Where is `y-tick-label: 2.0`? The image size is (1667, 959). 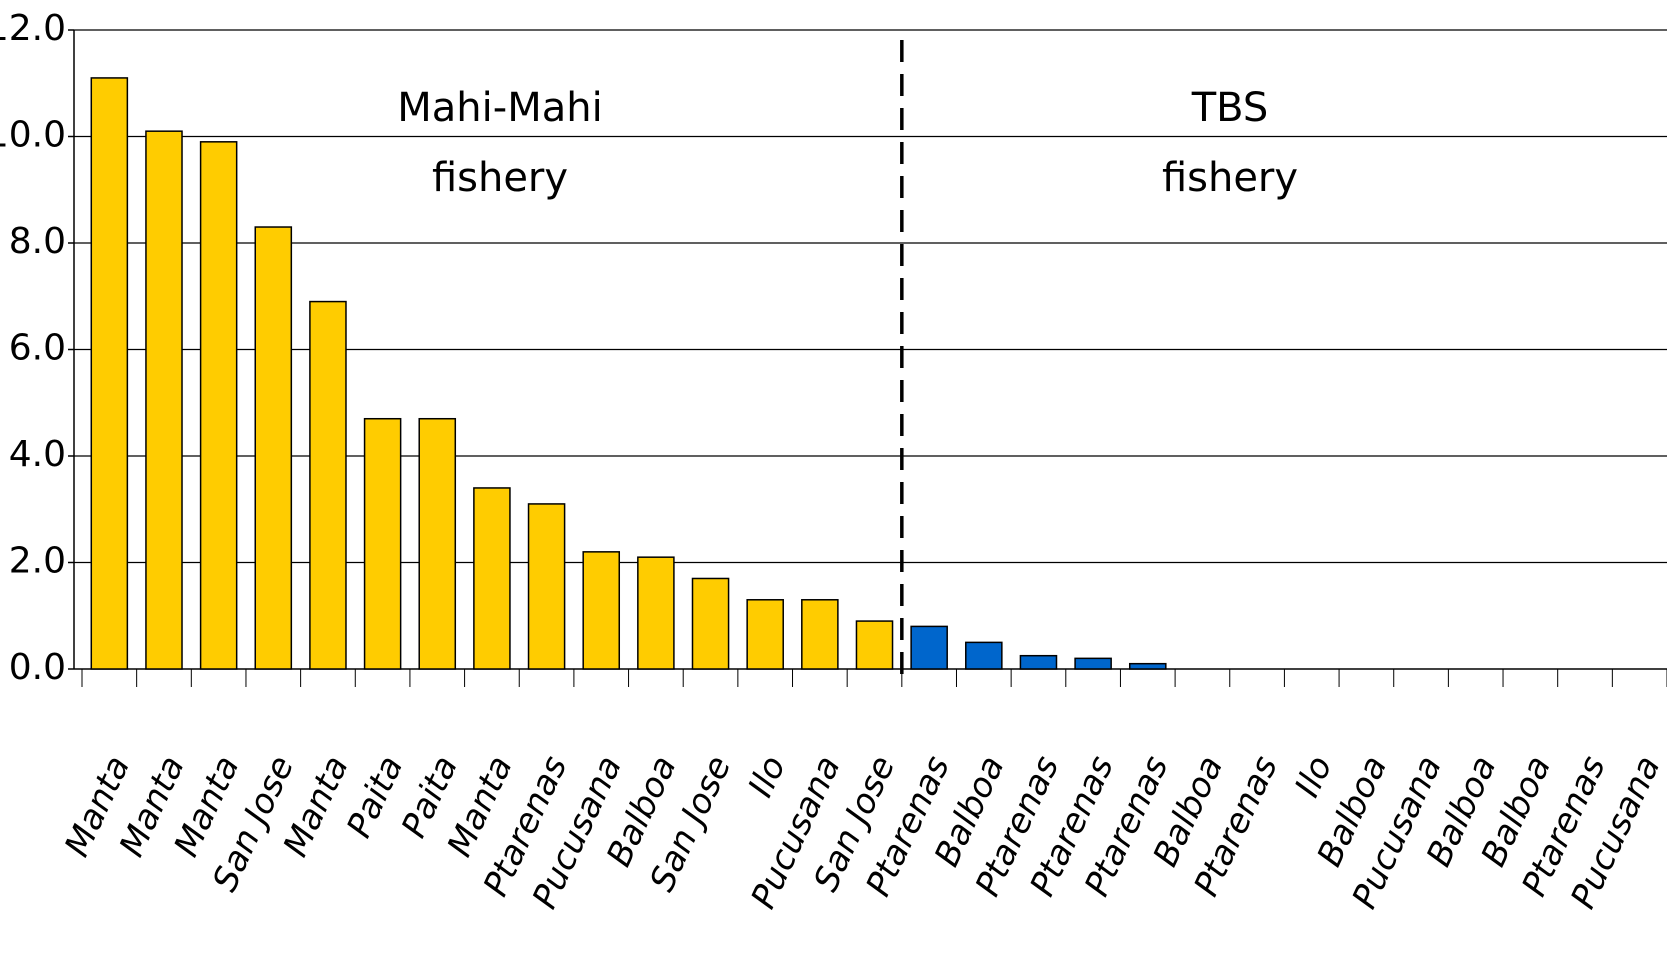 y-tick-label: 2.0 is located at coordinates (37, 561).